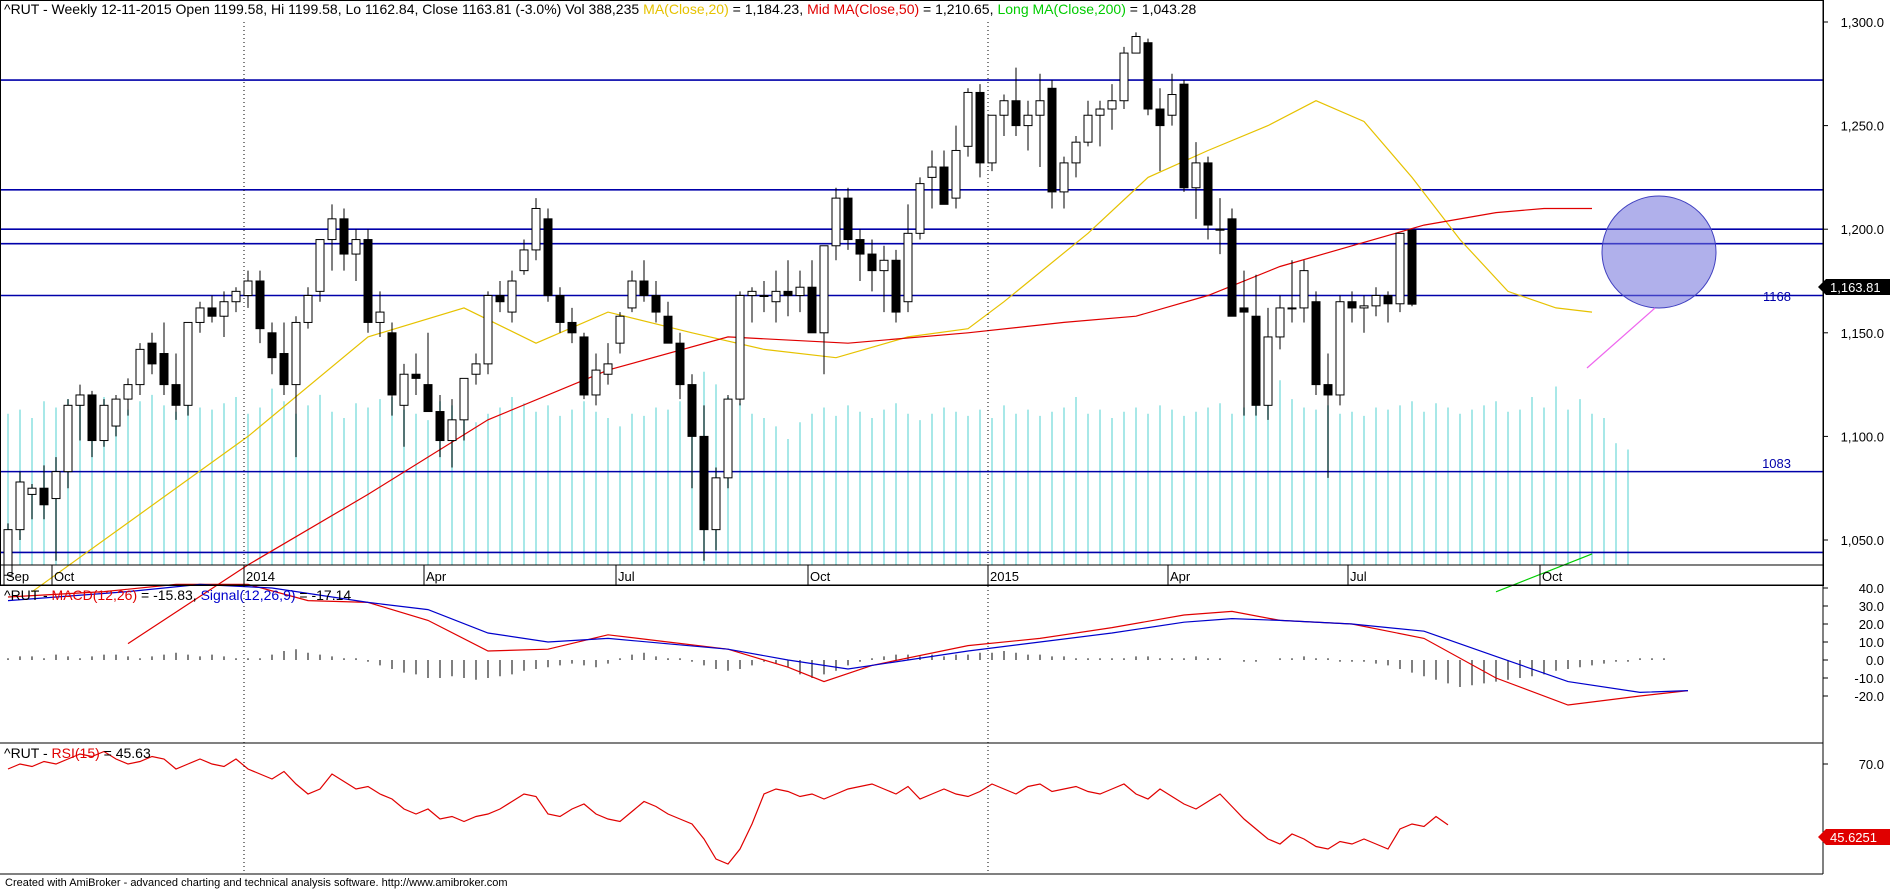 Image resolution: width=1891 pixels, height=892 pixels. I want to click on macd-ytick-label: -10.0, so click(1869, 678).